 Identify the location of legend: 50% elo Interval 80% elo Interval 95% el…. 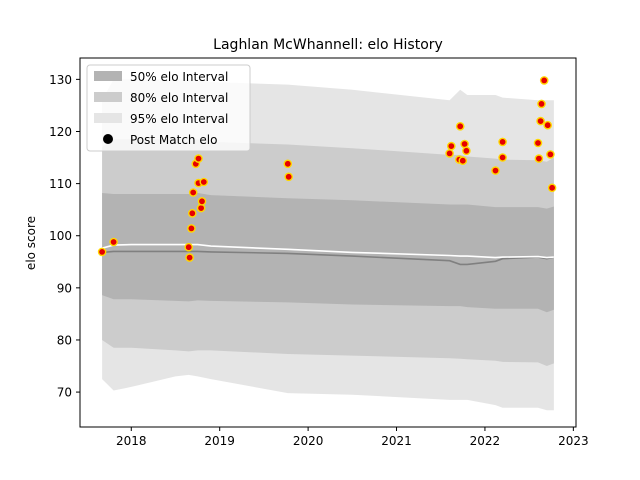
(168, 108).